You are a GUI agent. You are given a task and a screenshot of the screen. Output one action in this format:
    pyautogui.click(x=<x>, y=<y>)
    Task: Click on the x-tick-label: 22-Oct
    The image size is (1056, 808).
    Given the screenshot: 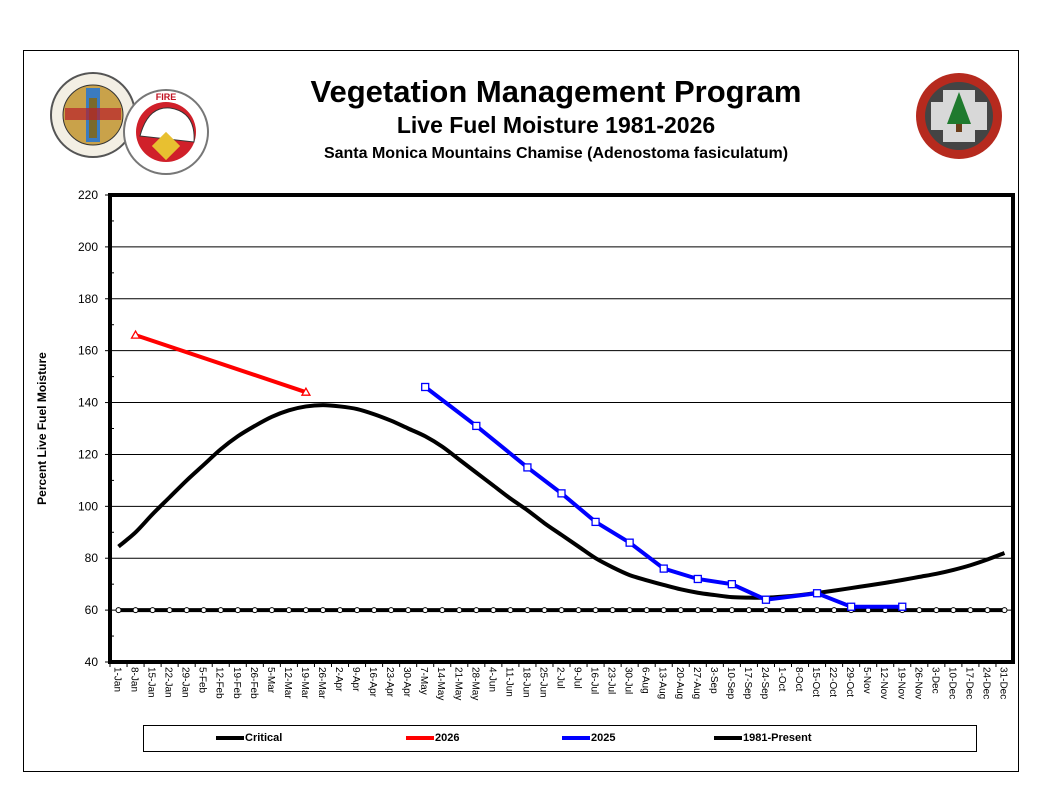 What is the action you would take?
    pyautogui.click(x=832, y=682)
    